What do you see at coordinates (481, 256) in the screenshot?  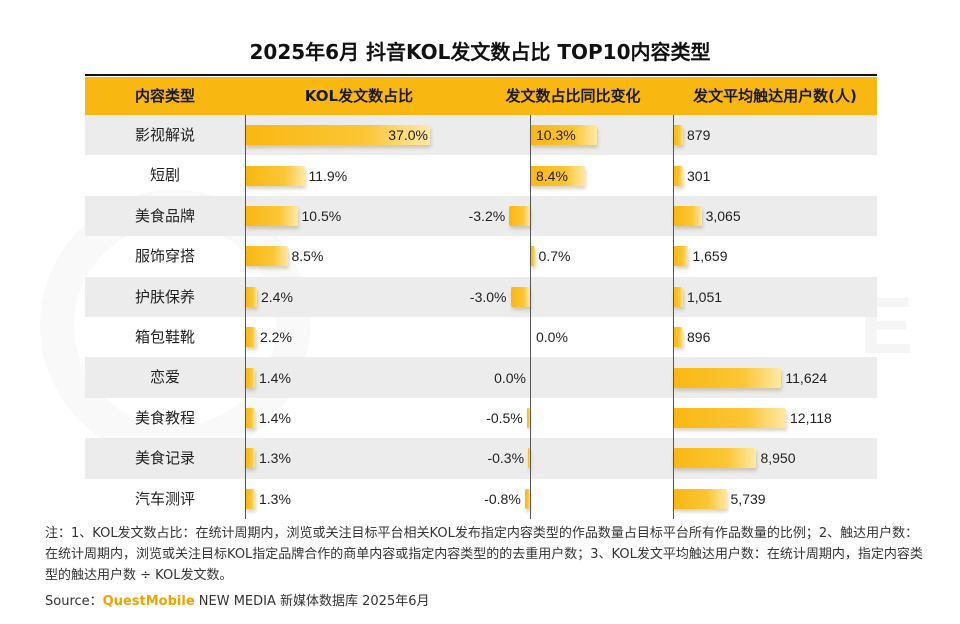 I see `table-row: 服饰穿搭 8.5% 0.7% 1,659` at bounding box center [481, 256].